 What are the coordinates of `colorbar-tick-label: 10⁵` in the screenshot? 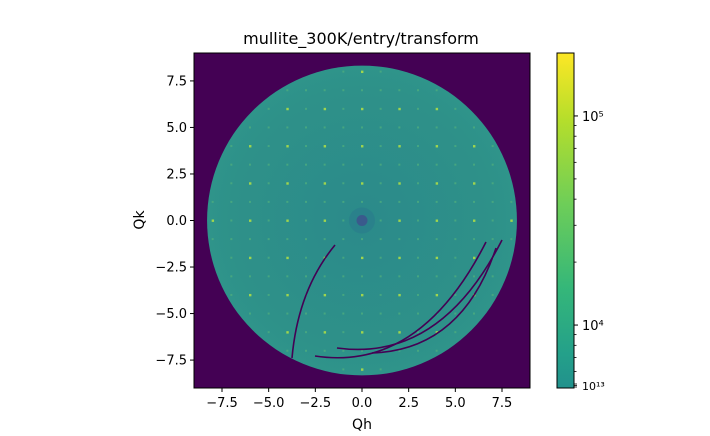 It's located at (593, 117).